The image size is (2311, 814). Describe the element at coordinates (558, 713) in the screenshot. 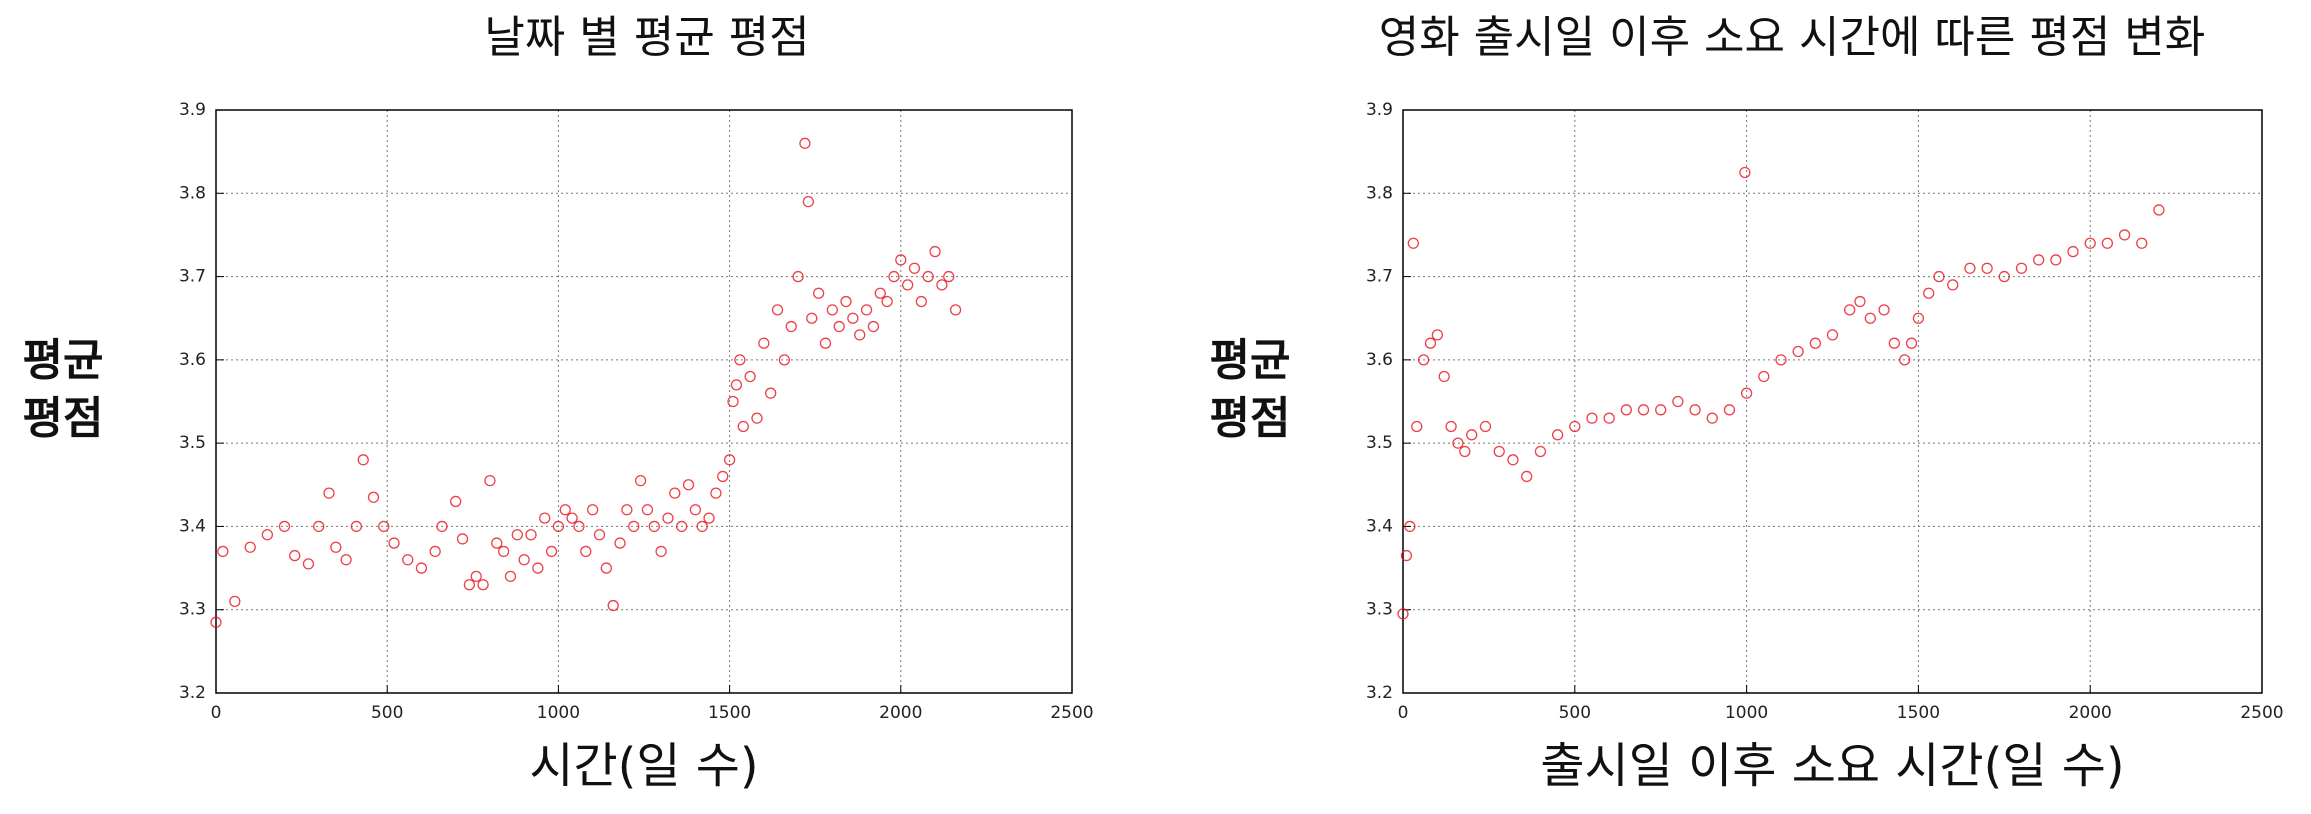

I see `x-tick-label: 1000` at that location.